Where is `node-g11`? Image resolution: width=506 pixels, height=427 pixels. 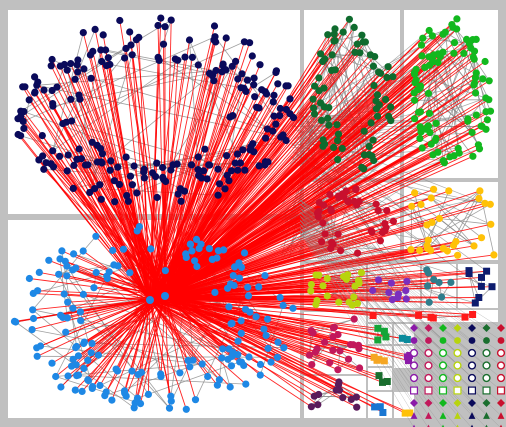
node-g11 is located at coordinates (428, 286).